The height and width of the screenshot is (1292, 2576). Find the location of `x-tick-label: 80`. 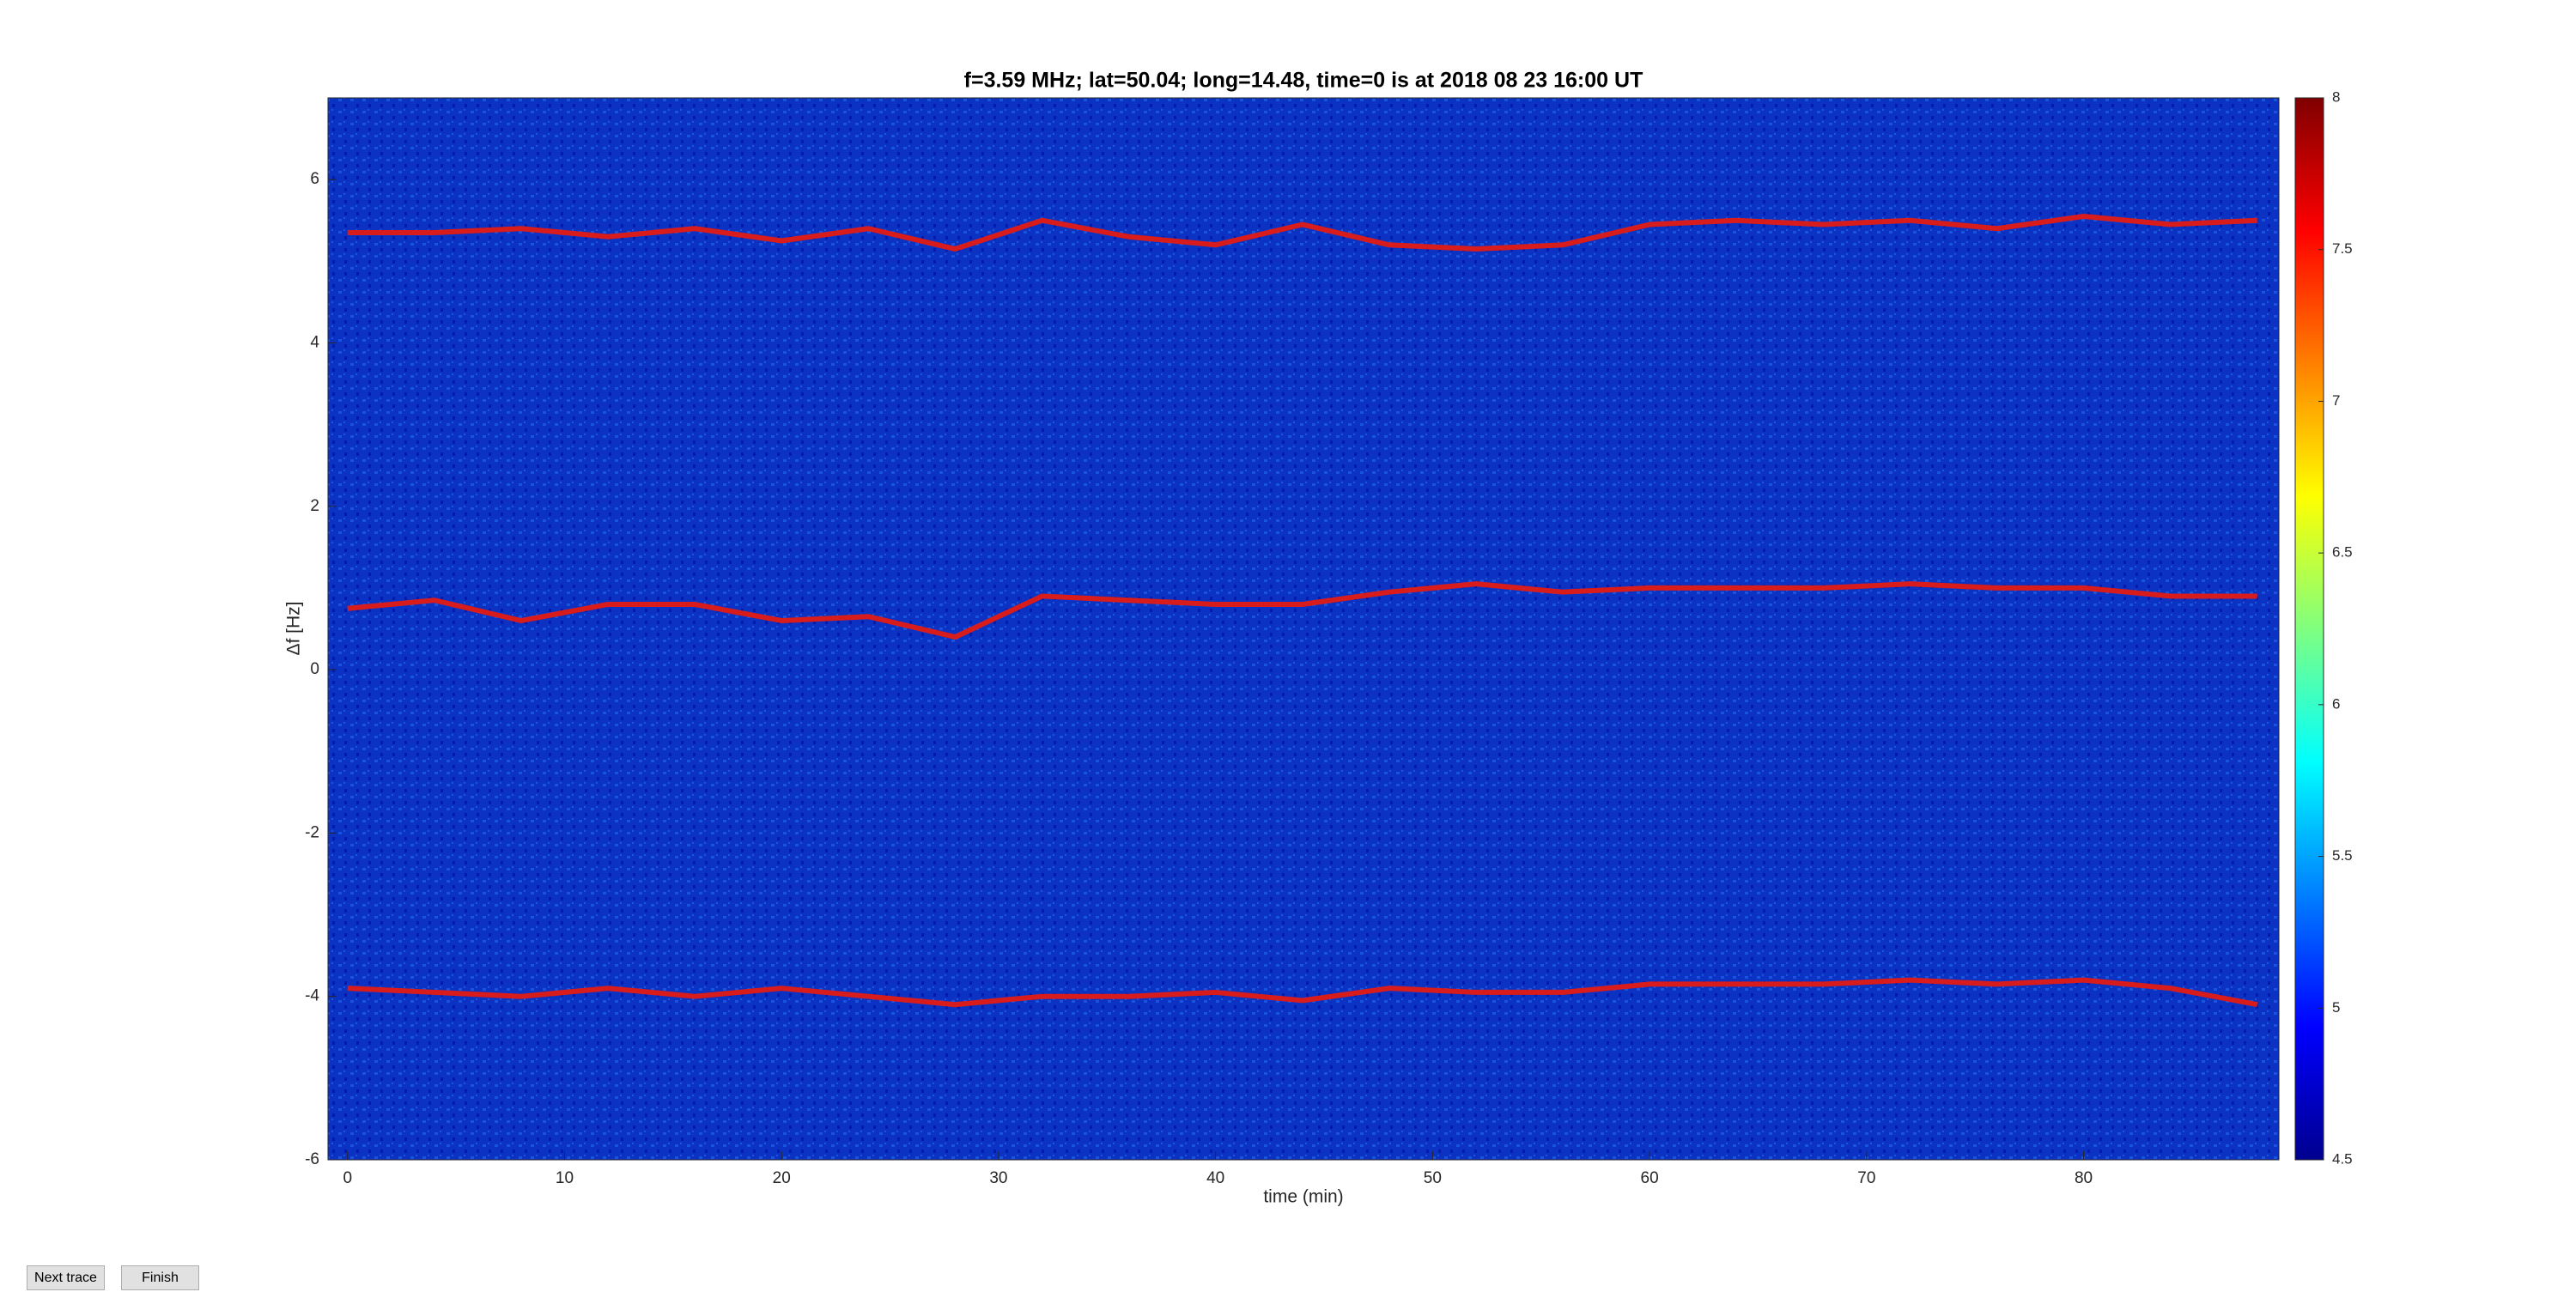

x-tick-label: 80 is located at coordinates (2084, 1178).